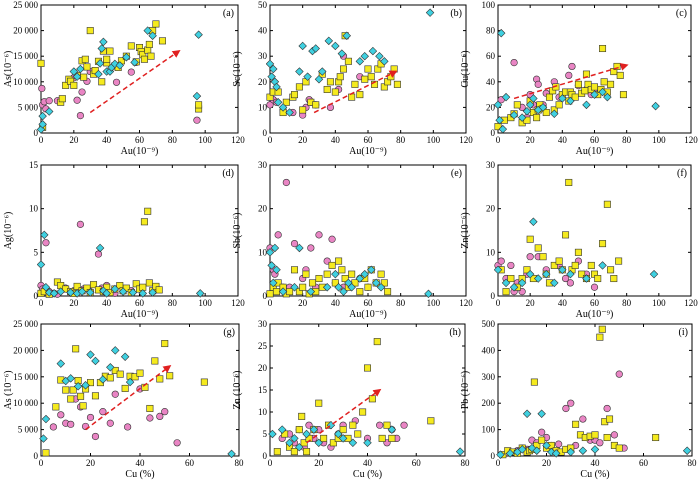 Image resolution: width=700 pixels, height=481 pixels. What do you see at coordinates (571, 81) in the screenshot?
I see `trend-arrow` at bounding box center [571, 81].